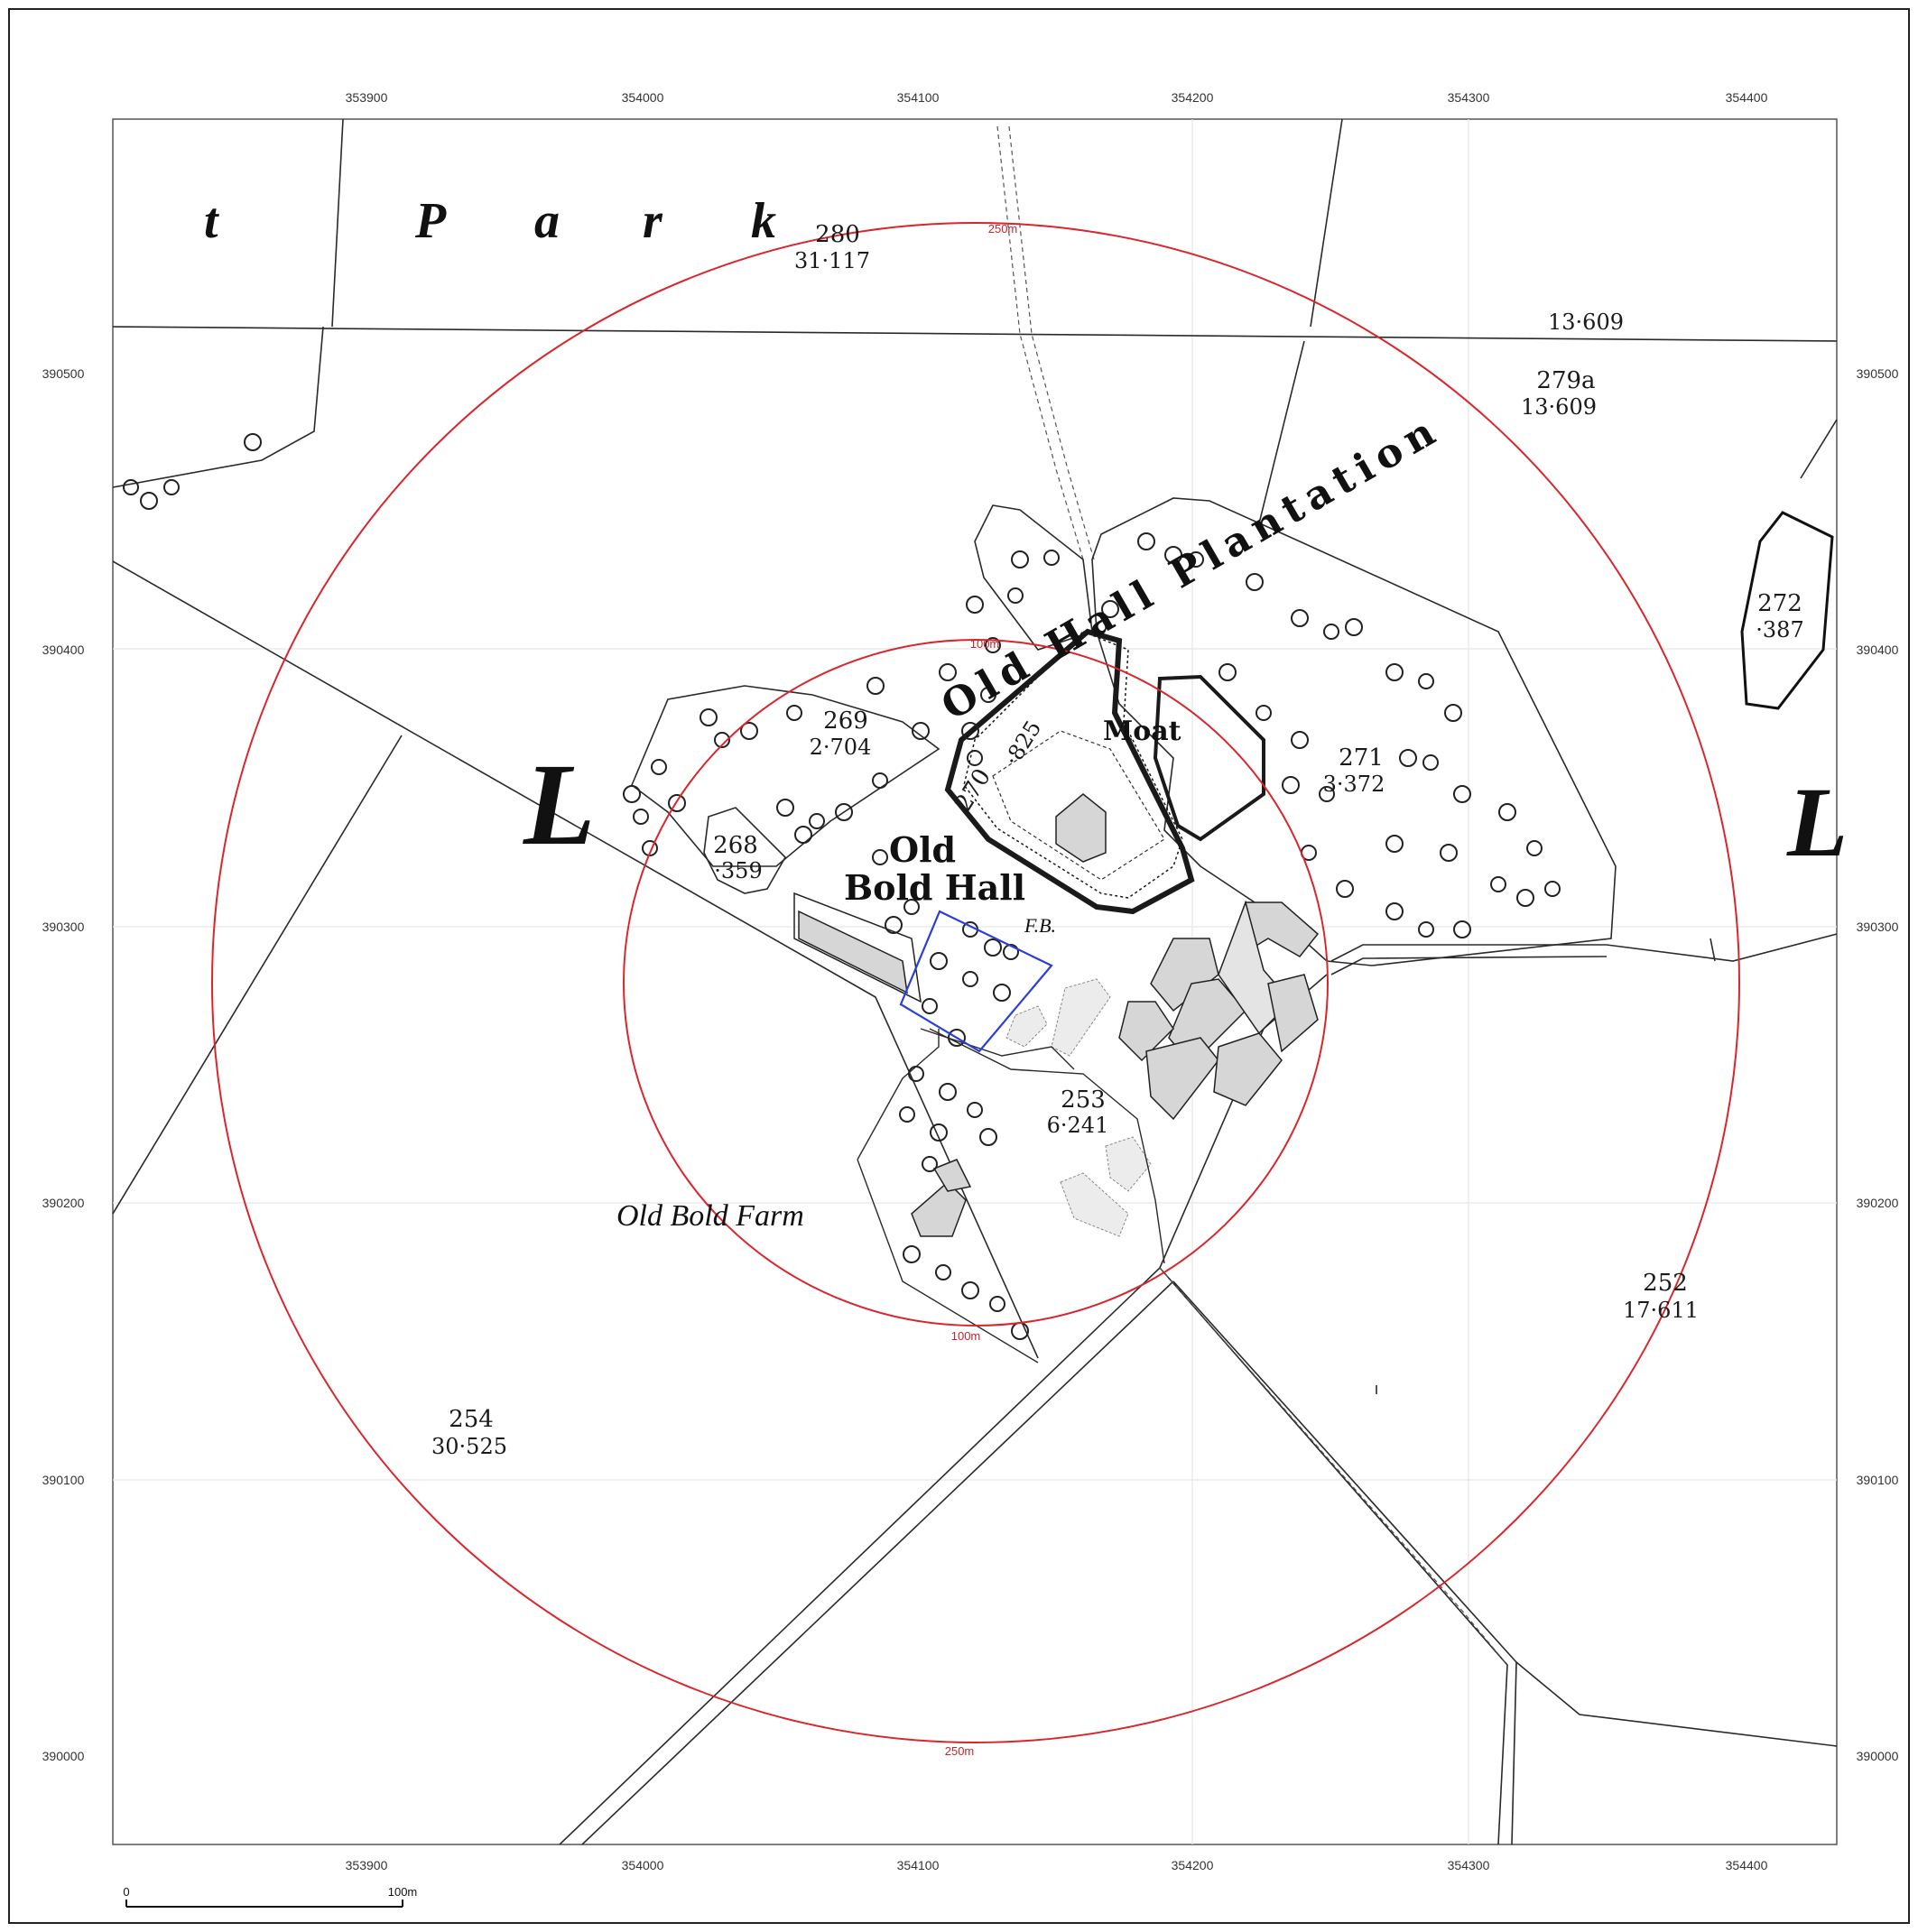 The width and height of the screenshot is (1918, 1932). I want to click on parcel-number: 272, so click(1779, 603).